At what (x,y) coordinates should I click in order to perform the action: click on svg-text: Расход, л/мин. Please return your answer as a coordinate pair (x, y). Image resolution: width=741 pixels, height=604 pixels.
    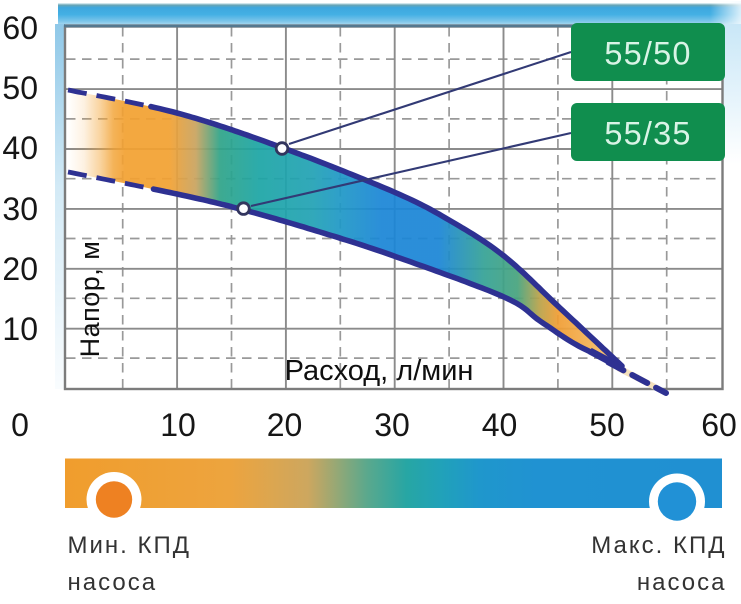
    Looking at the image, I should click on (379, 371).